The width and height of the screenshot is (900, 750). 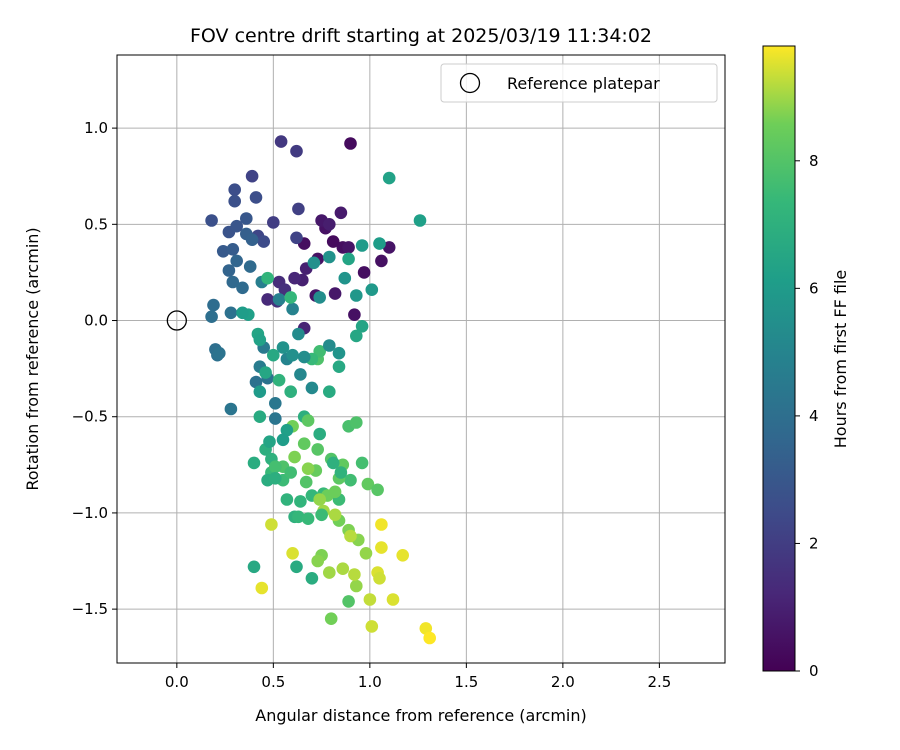 What do you see at coordinates (418, 677) in the screenshot?
I see `x-axis-ticks: 0.0 0.5 1.0 1.5 2.0 2.5` at bounding box center [418, 677].